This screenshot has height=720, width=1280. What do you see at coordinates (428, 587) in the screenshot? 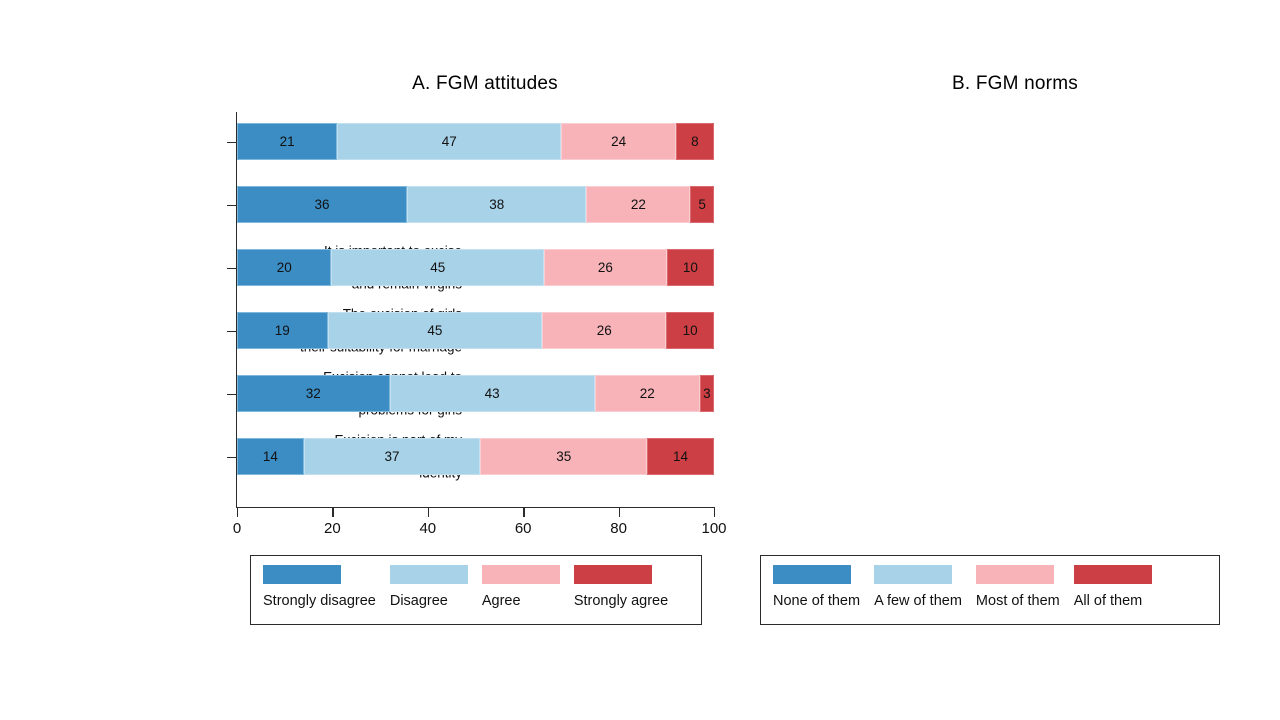
I see `legend-item: Disagree` at bounding box center [428, 587].